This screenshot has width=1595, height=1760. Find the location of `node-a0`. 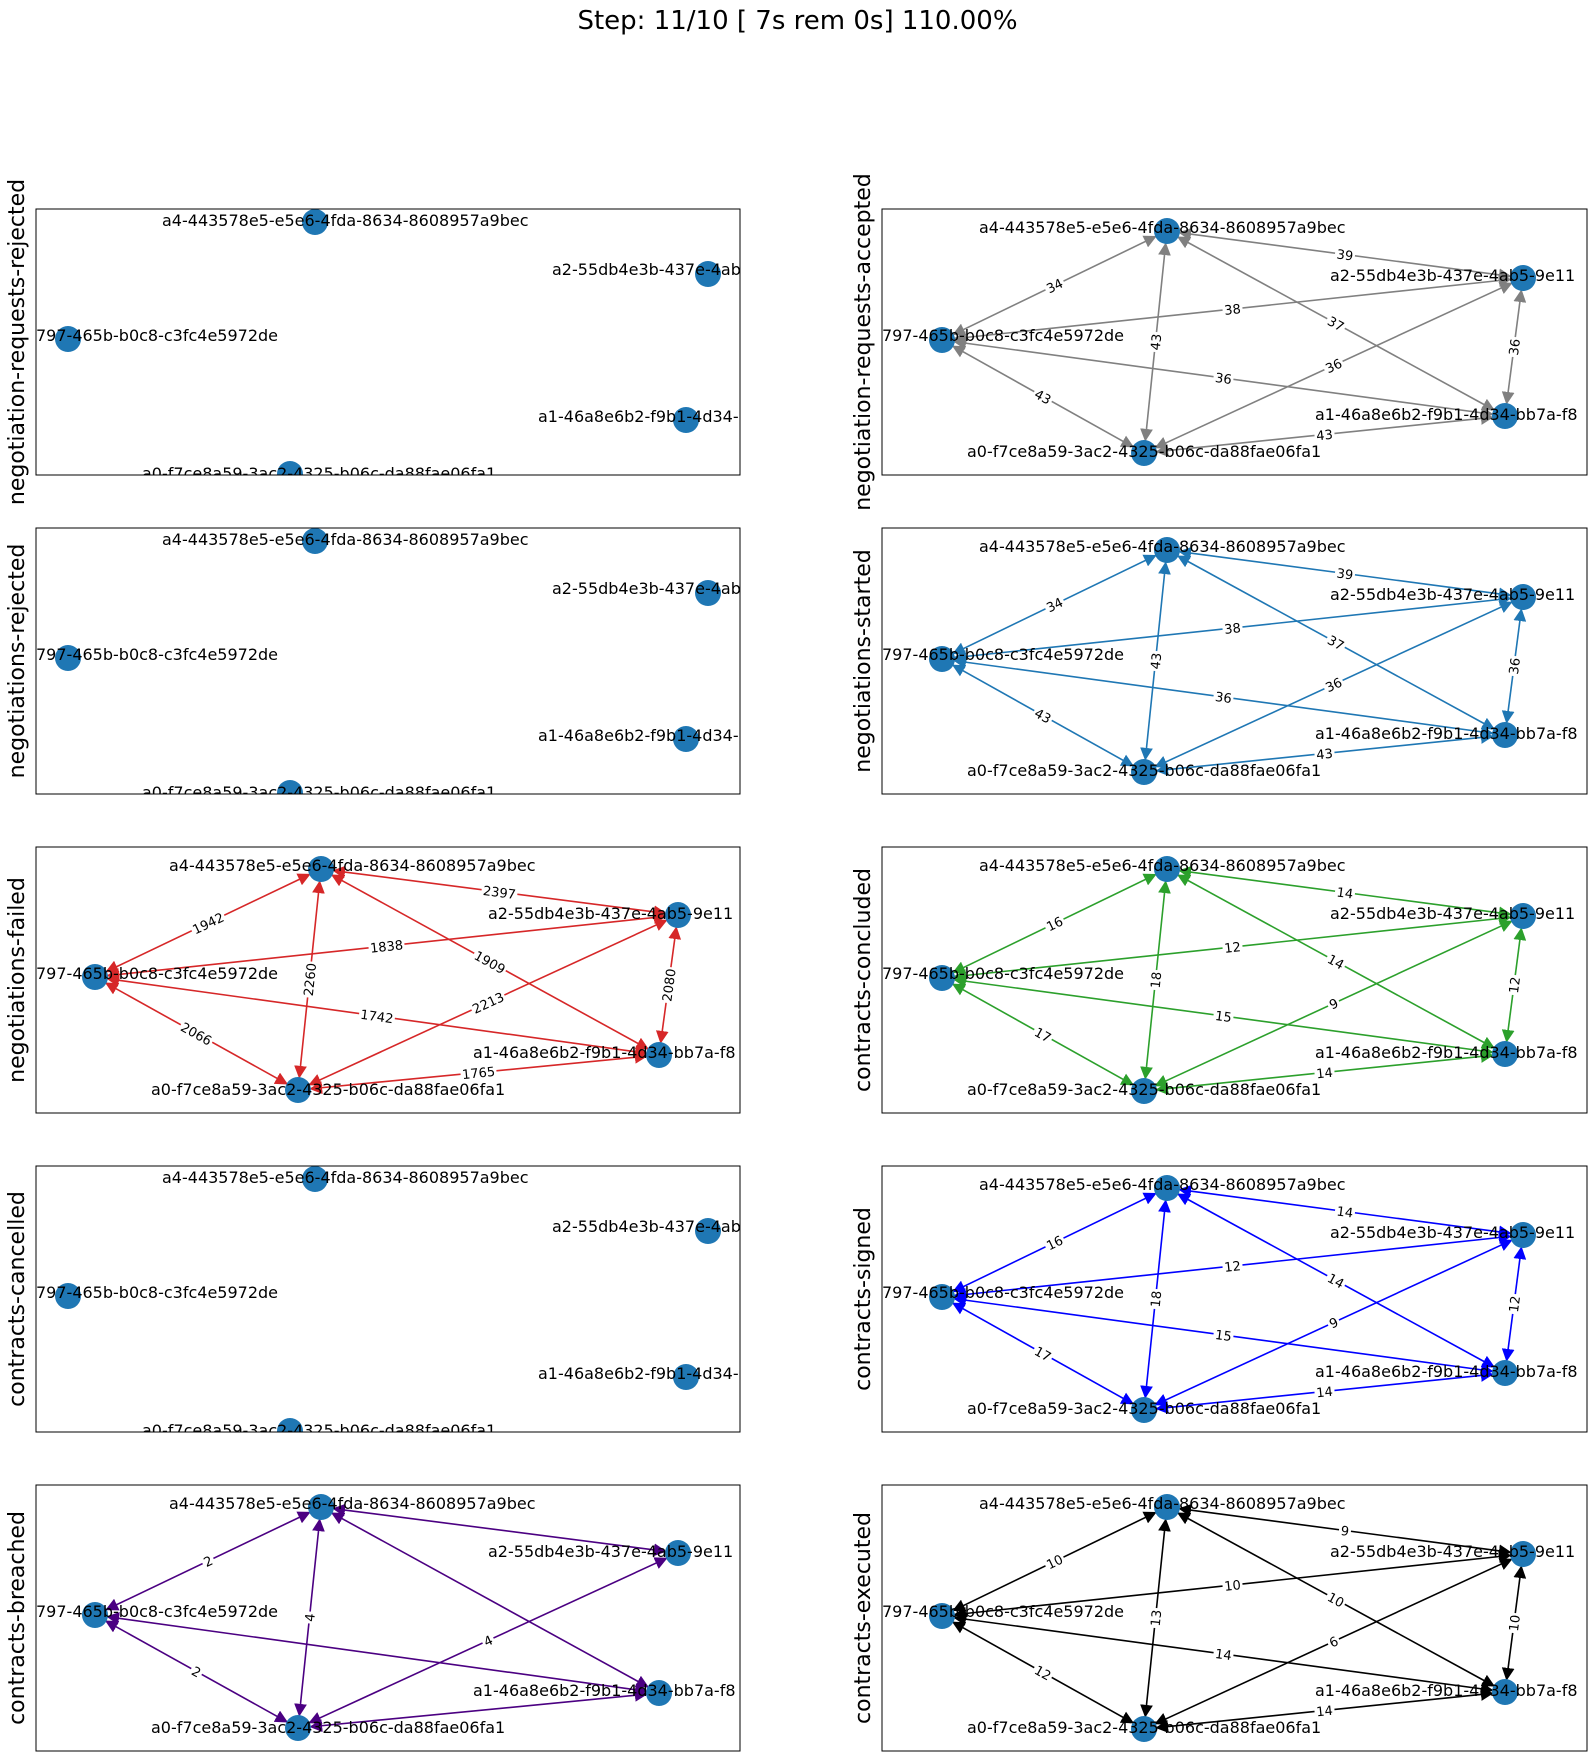

node-a0 is located at coordinates (1144, 1091).